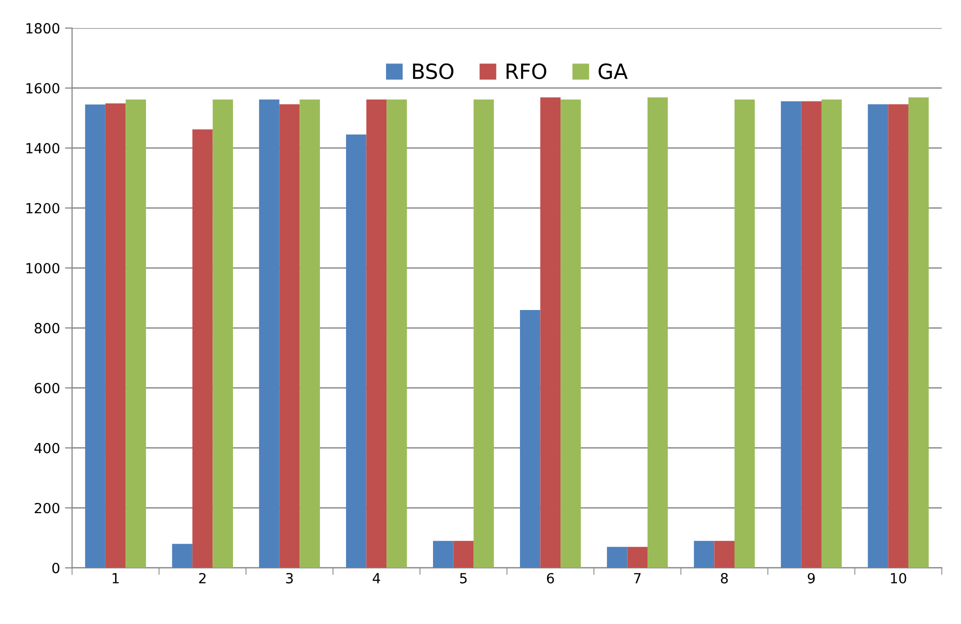 The width and height of the screenshot is (961, 624). Describe the element at coordinates (463, 578) in the screenshot. I see `x-tick-label: 5` at that location.